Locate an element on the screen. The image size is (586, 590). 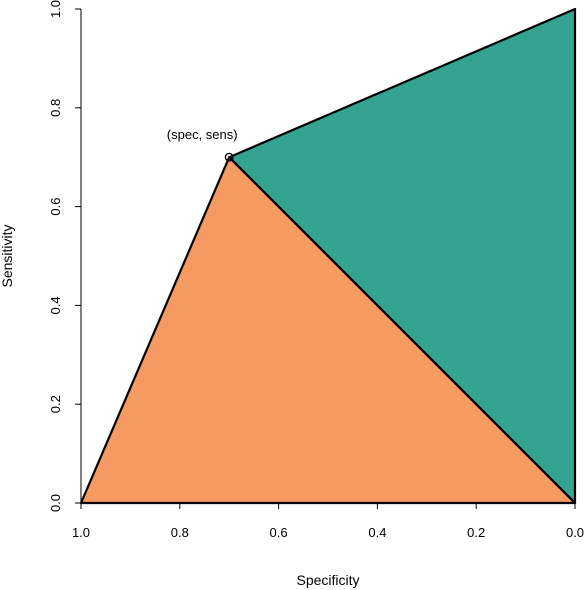
x-tick-label: 0.4 is located at coordinates (377, 532).